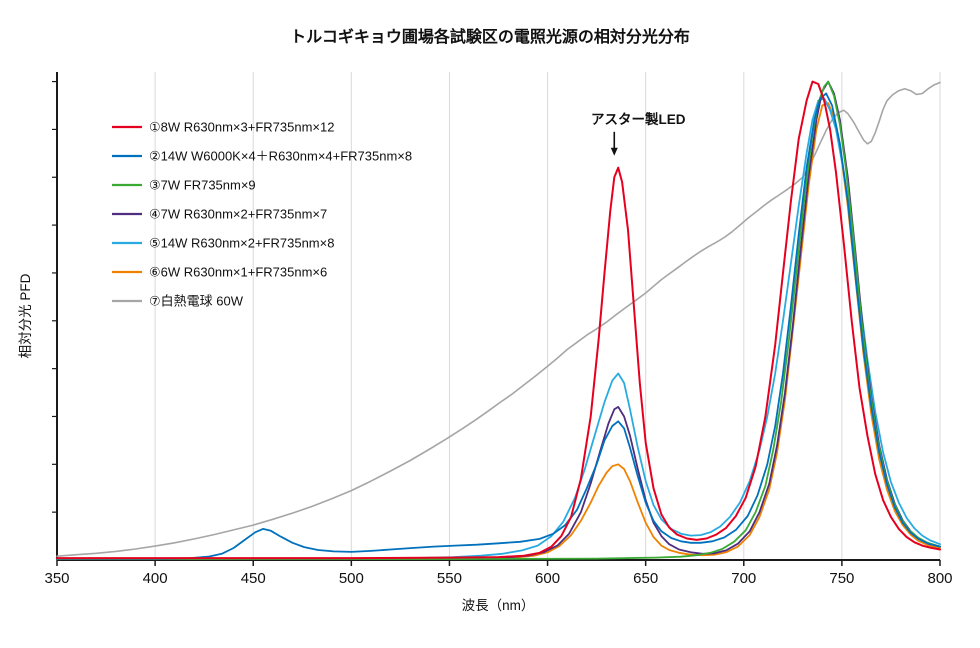 This screenshot has height=648, width=980. I want to click on x-tick-label: 650, so click(645, 578).